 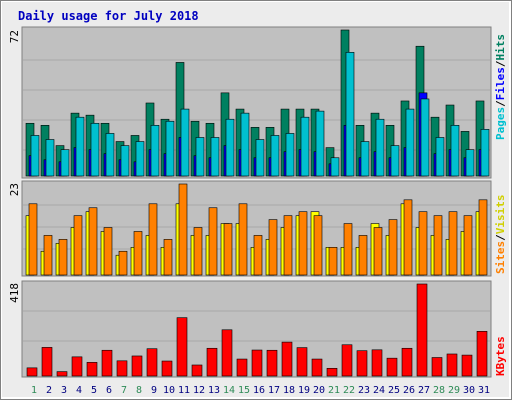 I want to click on day-label: 9, so click(x=154, y=390).